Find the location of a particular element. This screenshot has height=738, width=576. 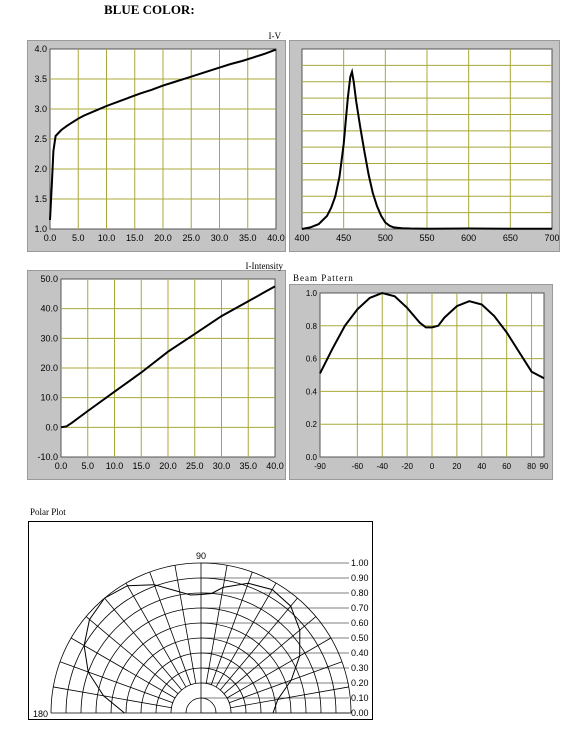

y-tick-label: 0.2 is located at coordinates (312, 424).